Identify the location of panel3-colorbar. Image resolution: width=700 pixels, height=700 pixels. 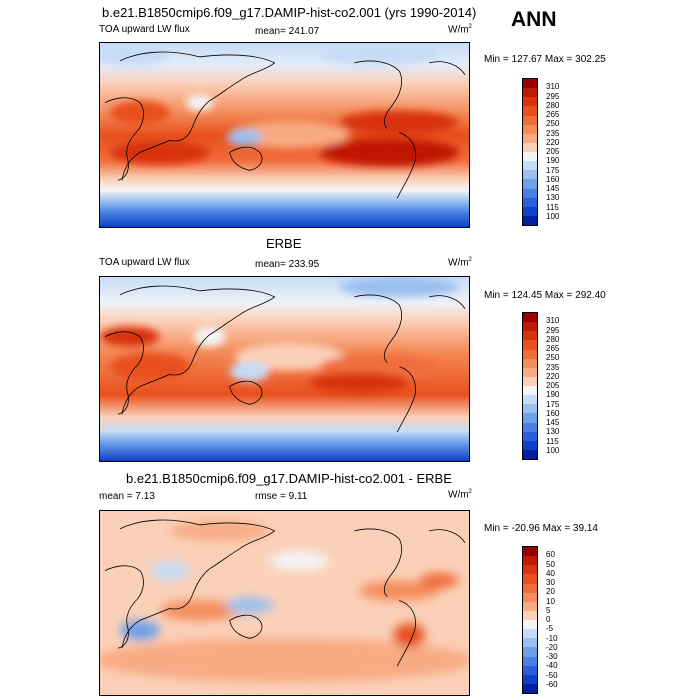
(530, 620).